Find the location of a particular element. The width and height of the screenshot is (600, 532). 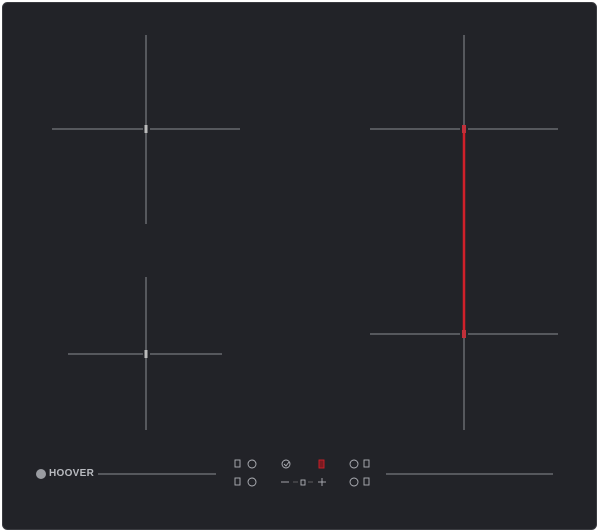

hoover-logo-icon is located at coordinates (41, 473).